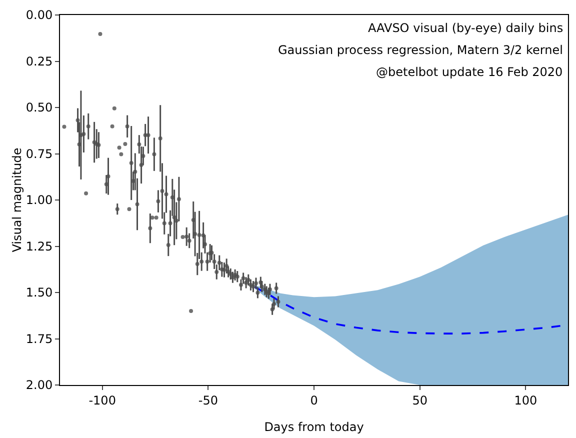  I want to click on annotation: Gaussian process regression, Matern 3/2 kernel, so click(420, 50).